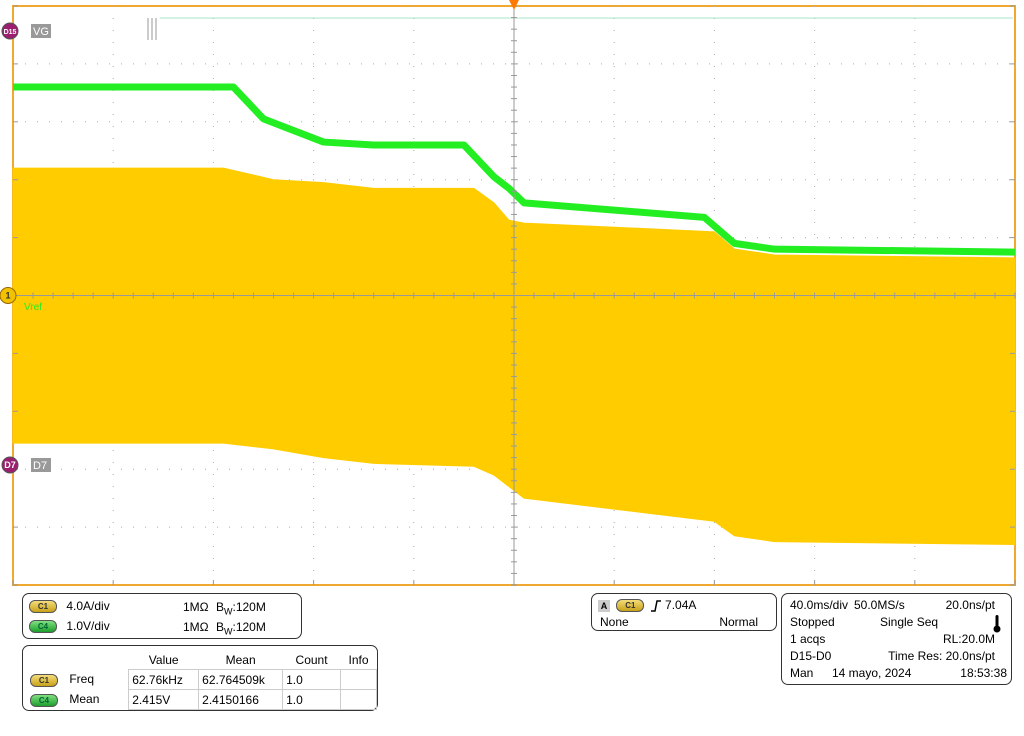 The image size is (1024, 736). I want to click on trigger-mode: Normal, so click(738, 622).